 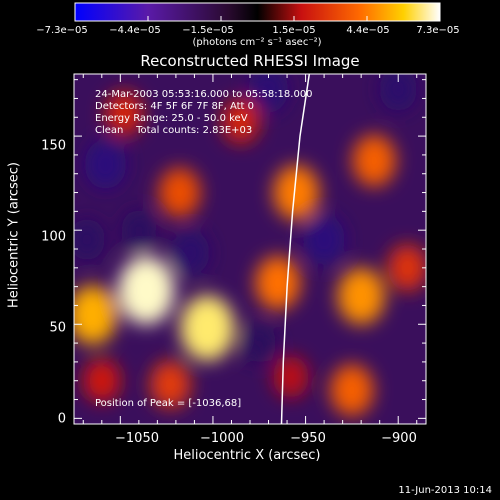 What do you see at coordinates (294, 30) in the screenshot?
I see `colorbar-tick-label-3: 1.5e−05` at bounding box center [294, 30].